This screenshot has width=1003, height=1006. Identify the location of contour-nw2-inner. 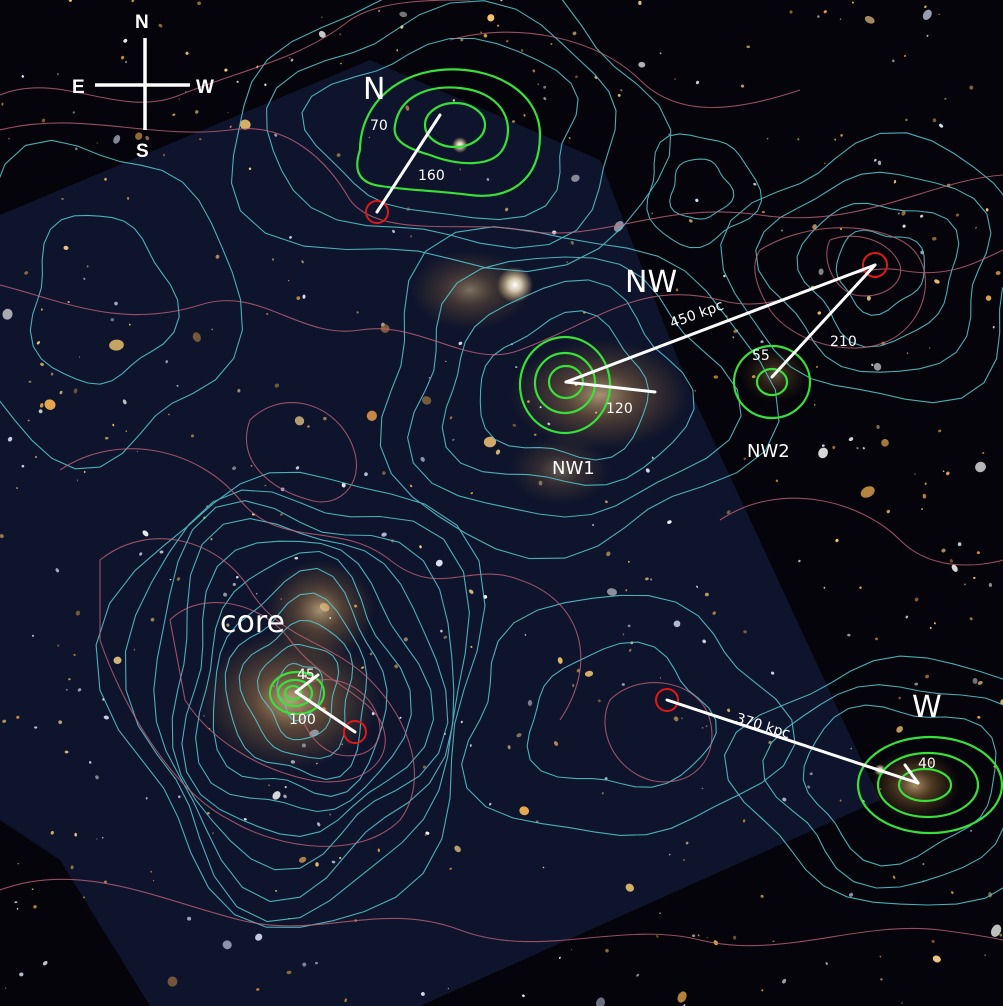
(772, 382).